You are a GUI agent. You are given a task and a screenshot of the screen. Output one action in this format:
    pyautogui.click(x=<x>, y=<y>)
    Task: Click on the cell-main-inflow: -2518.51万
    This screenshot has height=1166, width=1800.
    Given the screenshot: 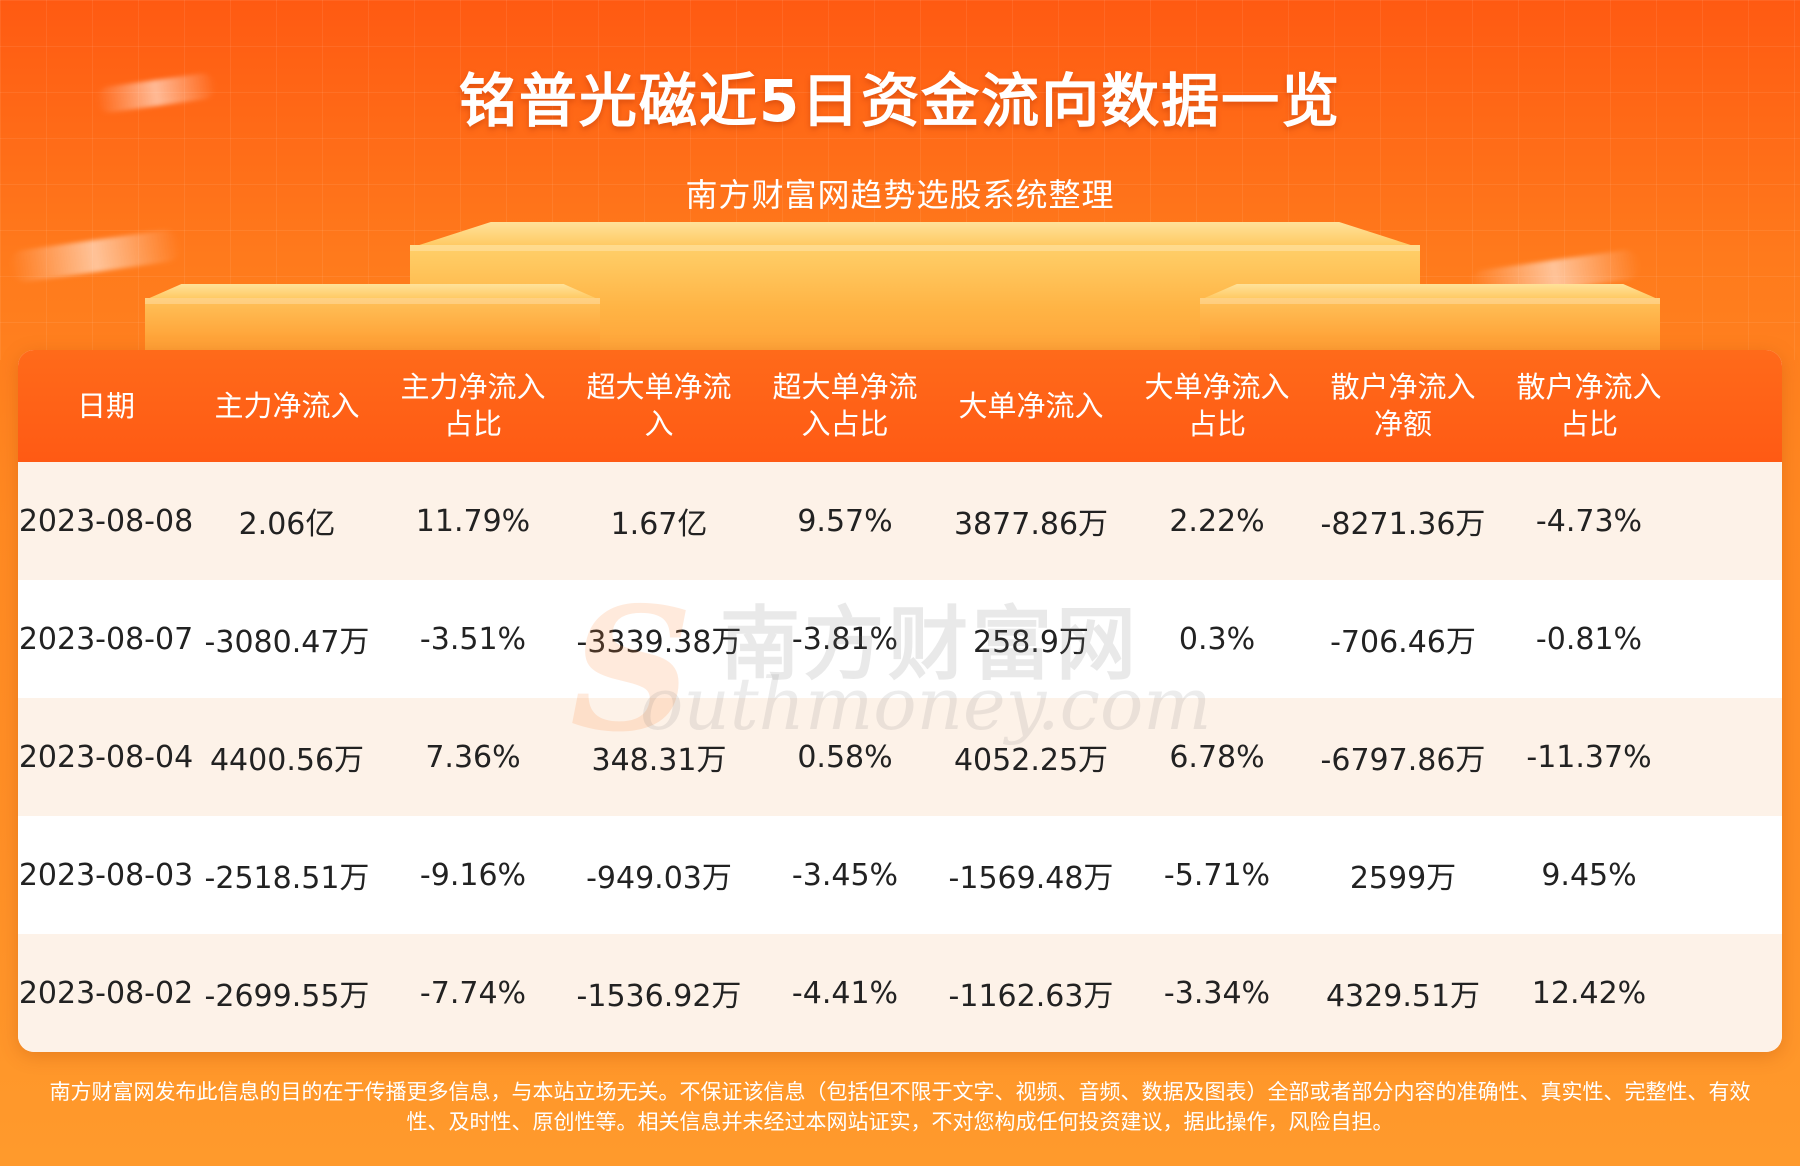 What is the action you would take?
    pyautogui.click(x=287, y=878)
    